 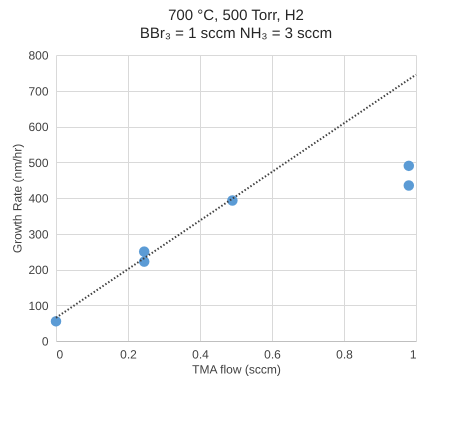 I want to click on y-tick-label: 600, so click(x=38, y=127).